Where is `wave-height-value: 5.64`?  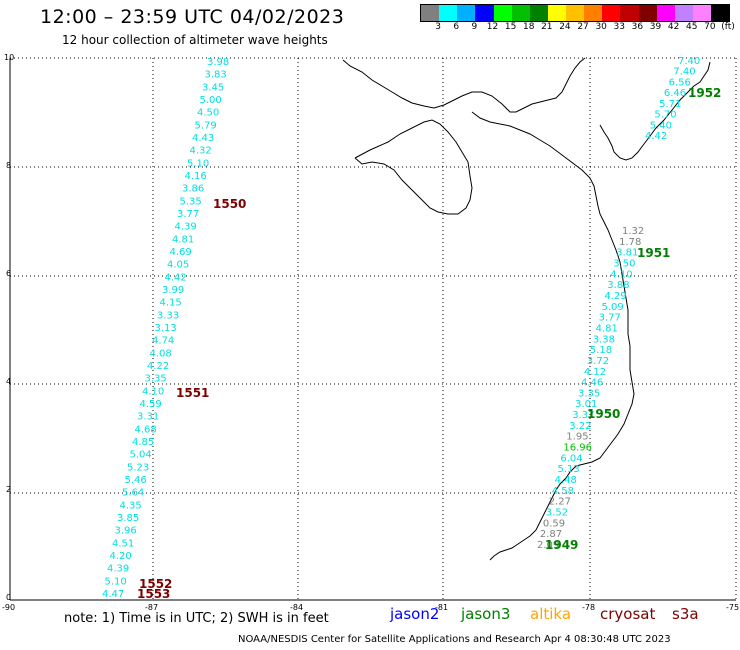 wave-height-value: 5.64 is located at coordinates (133, 493).